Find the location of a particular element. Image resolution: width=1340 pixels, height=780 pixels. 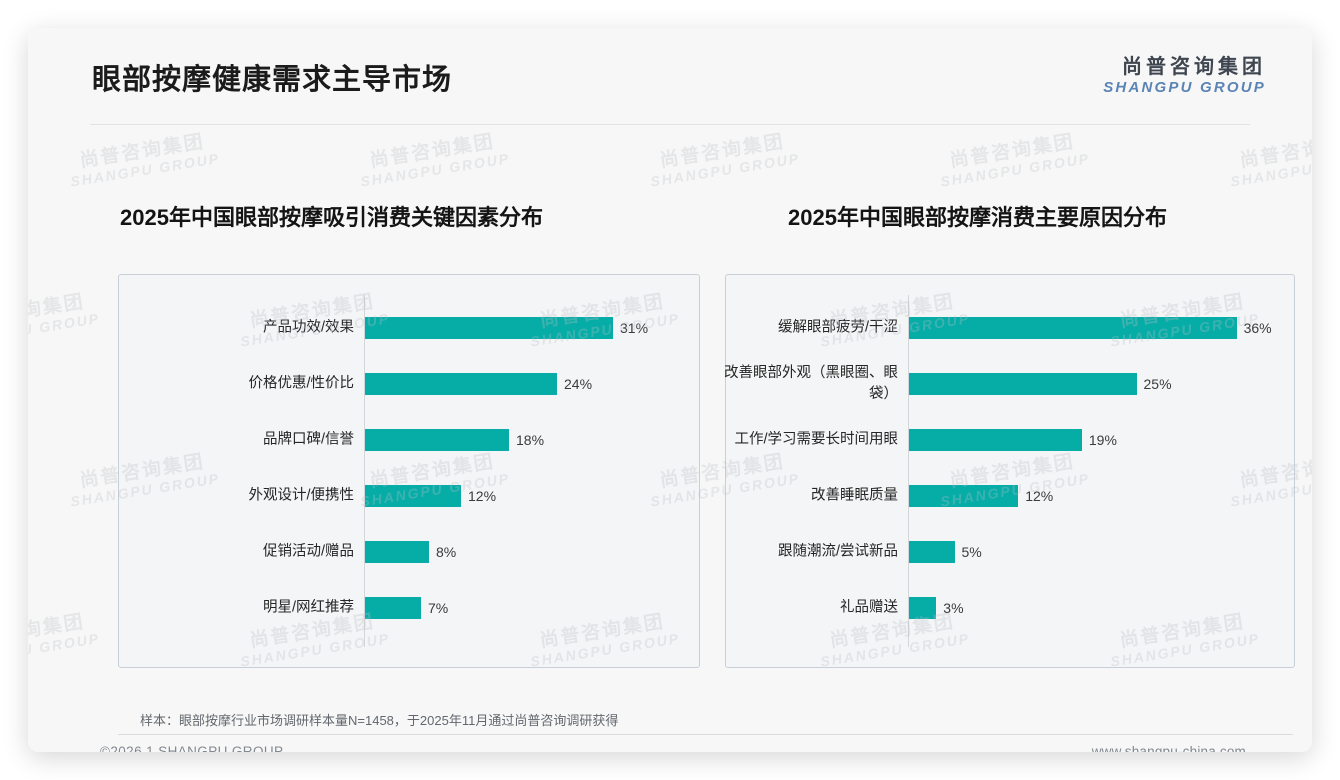

chart-bar-row: 促销活动/赠品 8% is located at coordinates (409, 552).